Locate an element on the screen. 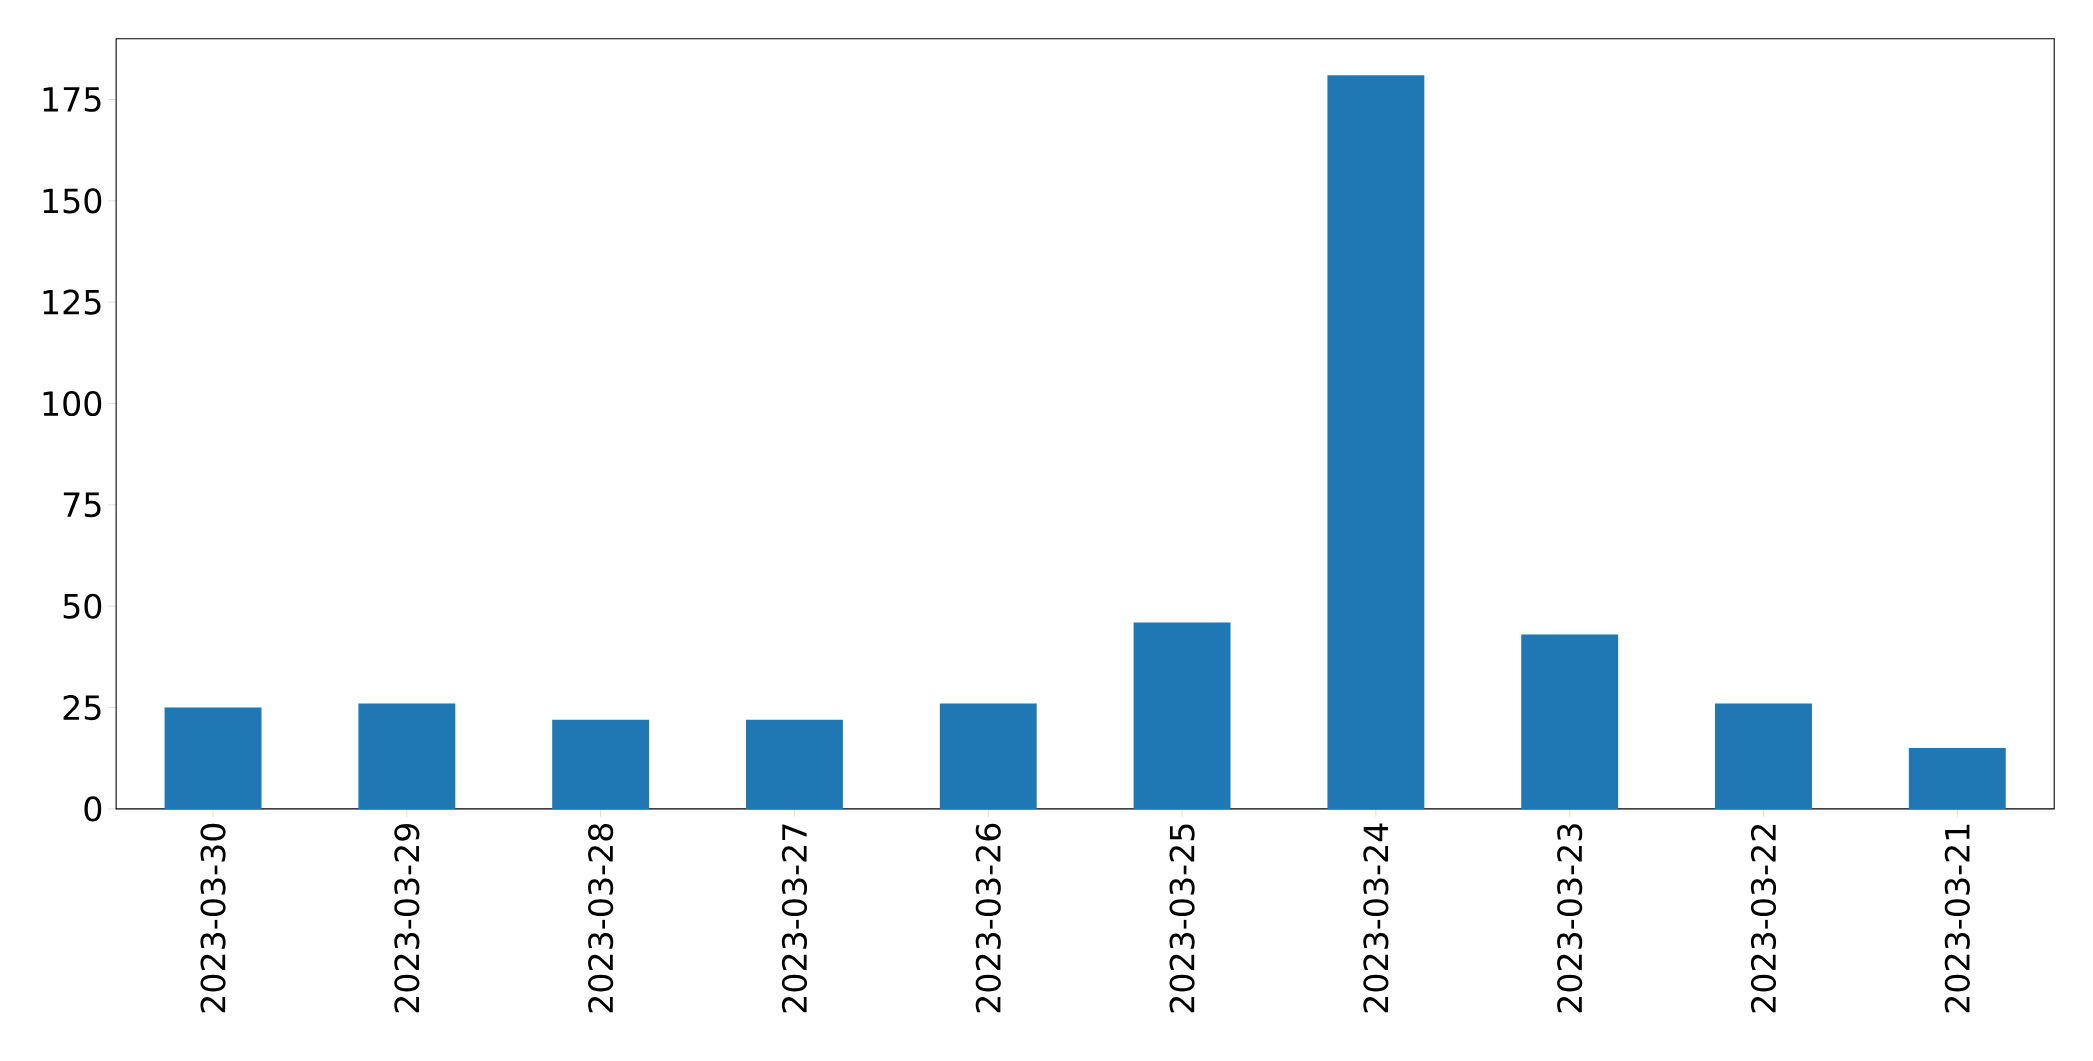 Image resolution: width=2093 pixels, height=1061 pixels. x-tick-label: 2023-03-24 is located at coordinates (1376, 918).